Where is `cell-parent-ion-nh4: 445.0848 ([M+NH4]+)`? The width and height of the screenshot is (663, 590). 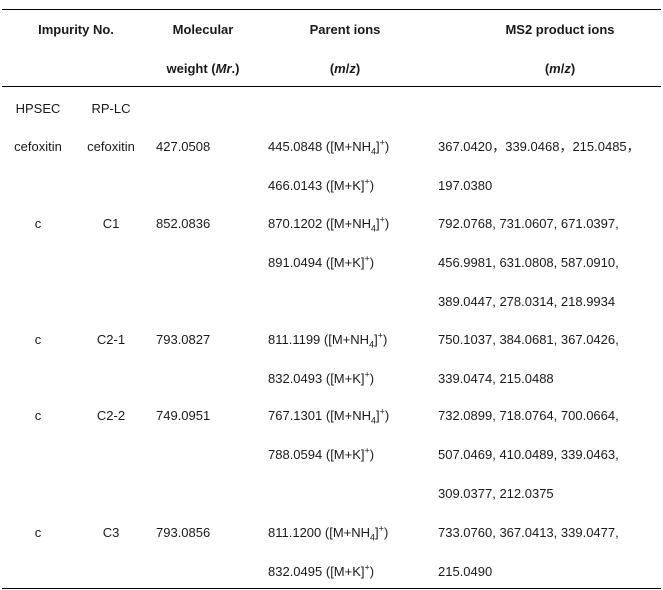
cell-parent-ion-nh4: 445.0848 ([M+NH4]+) is located at coordinates (328, 147).